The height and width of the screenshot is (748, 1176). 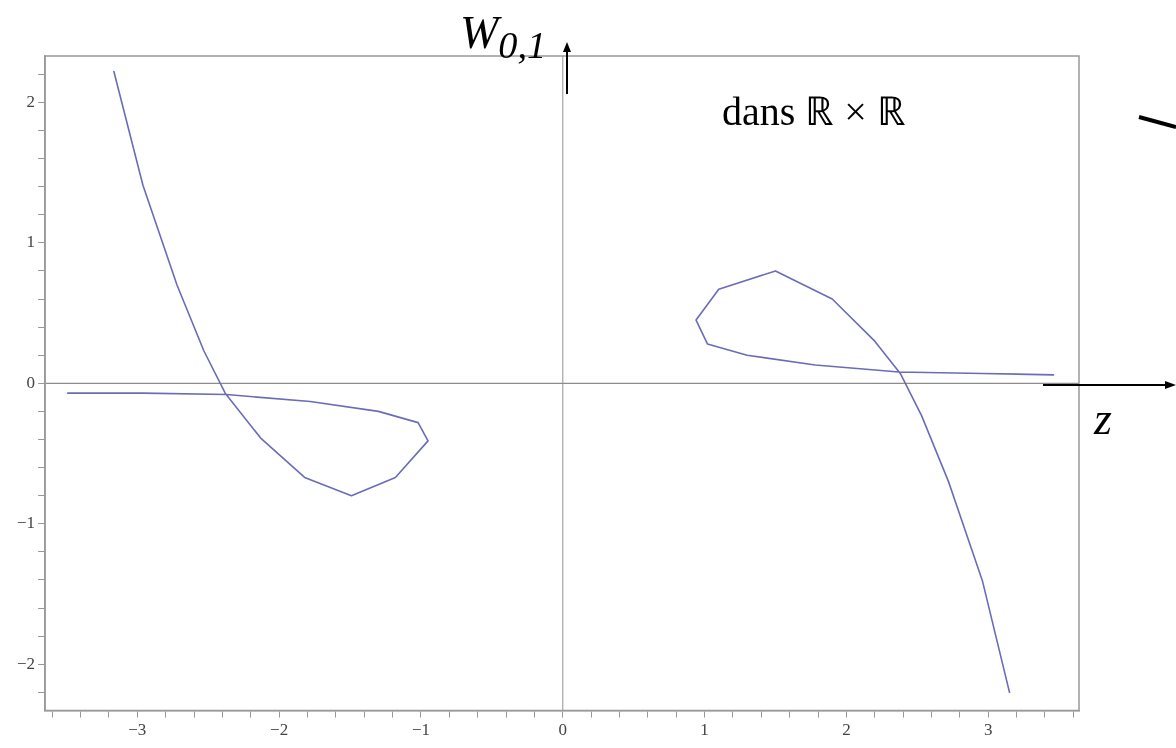 What do you see at coordinates (31, 101) in the screenshot?
I see `y-tick-label: 2` at bounding box center [31, 101].